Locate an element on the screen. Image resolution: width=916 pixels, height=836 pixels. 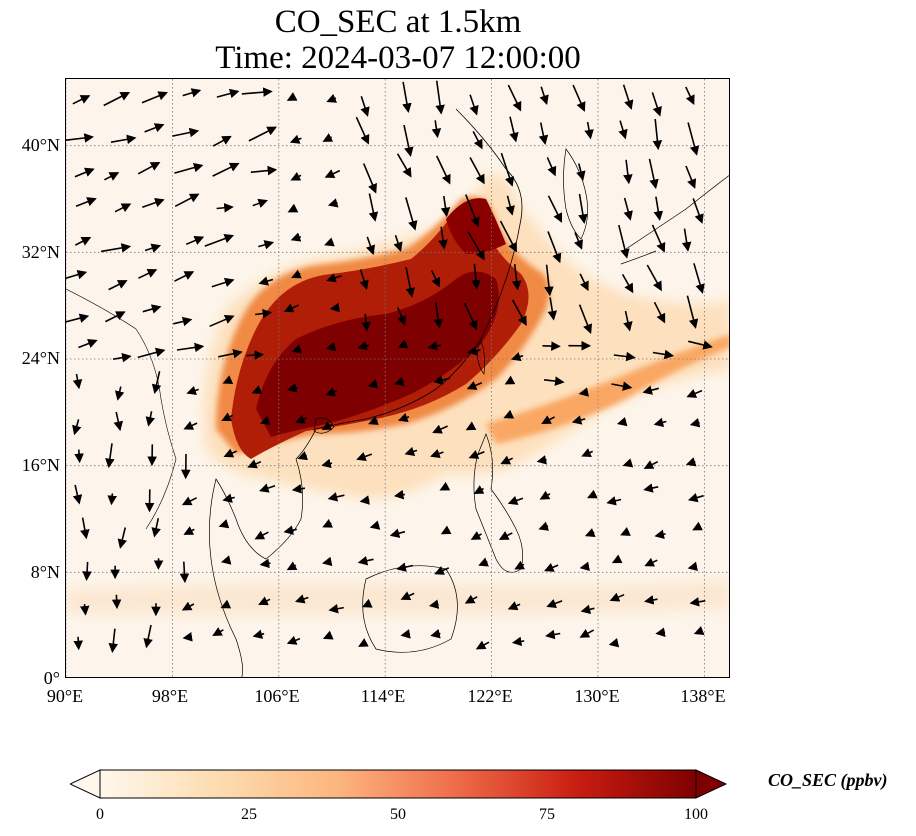
colorbar-extend-low is located at coordinates (84, 784).